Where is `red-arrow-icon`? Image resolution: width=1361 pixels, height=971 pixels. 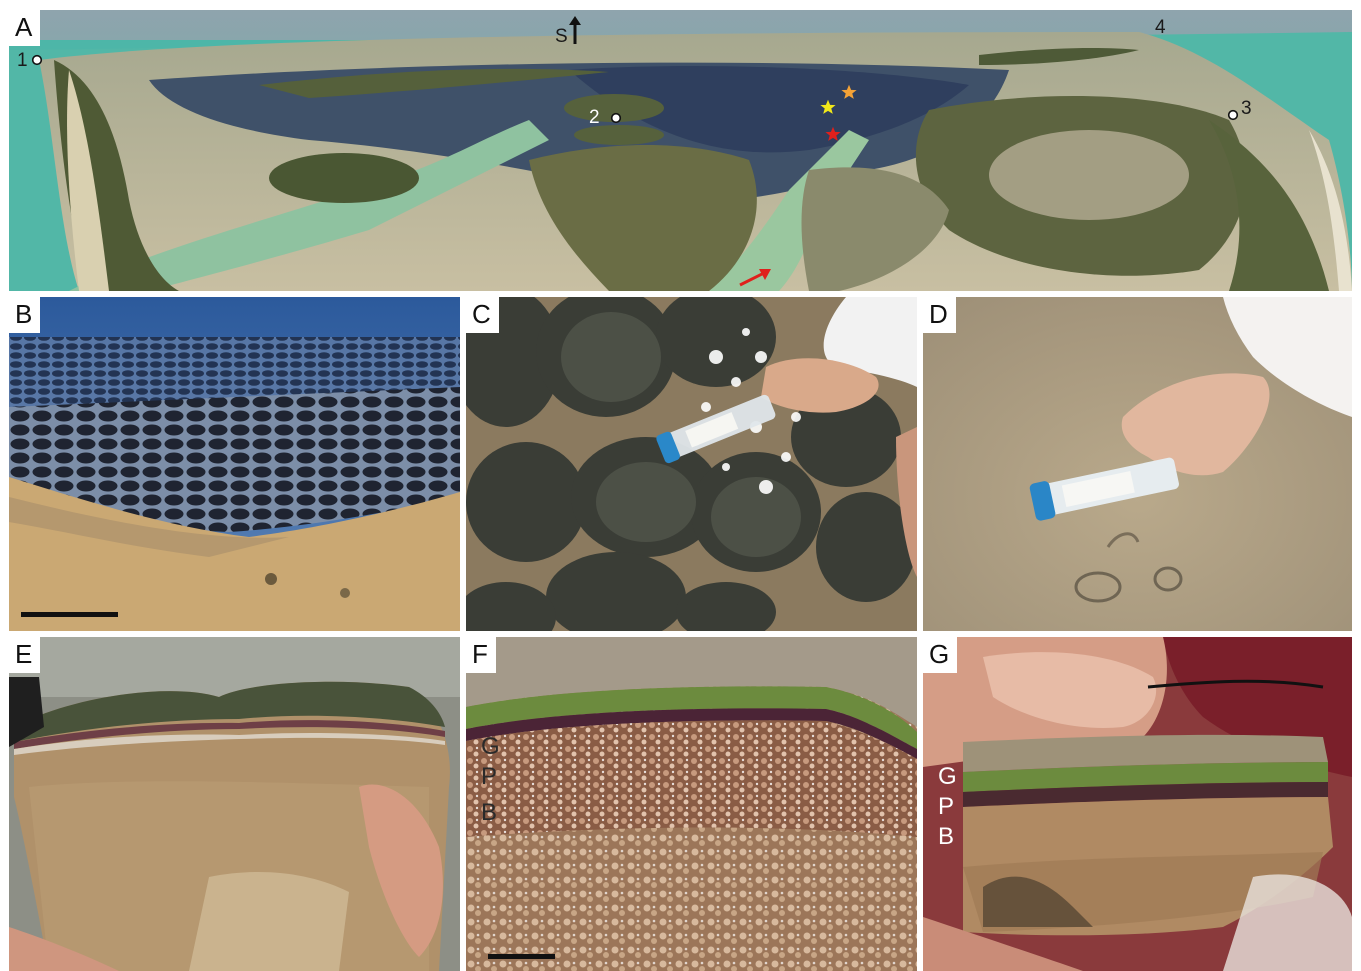
red-arrow-icon is located at coordinates (755, 278).